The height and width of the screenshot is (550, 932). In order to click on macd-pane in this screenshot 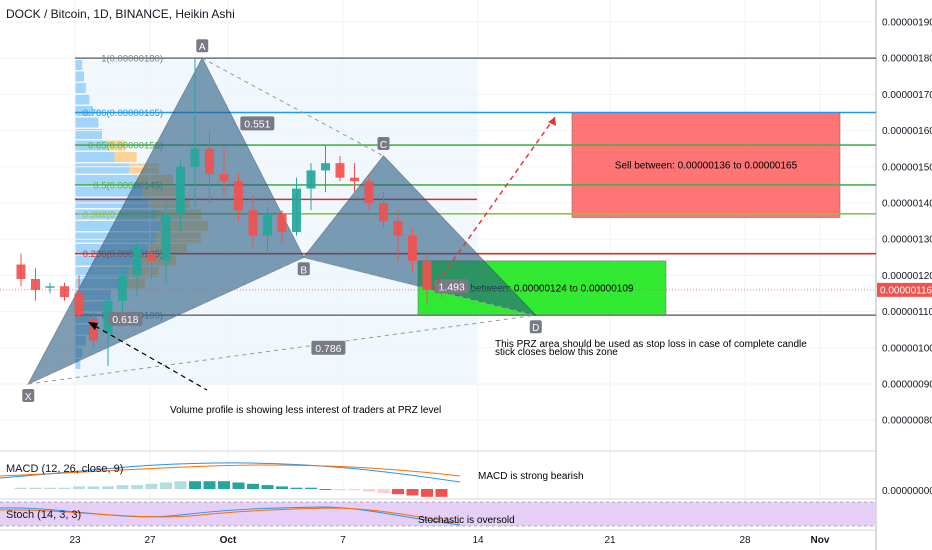, I will do `click(230, 479)`.